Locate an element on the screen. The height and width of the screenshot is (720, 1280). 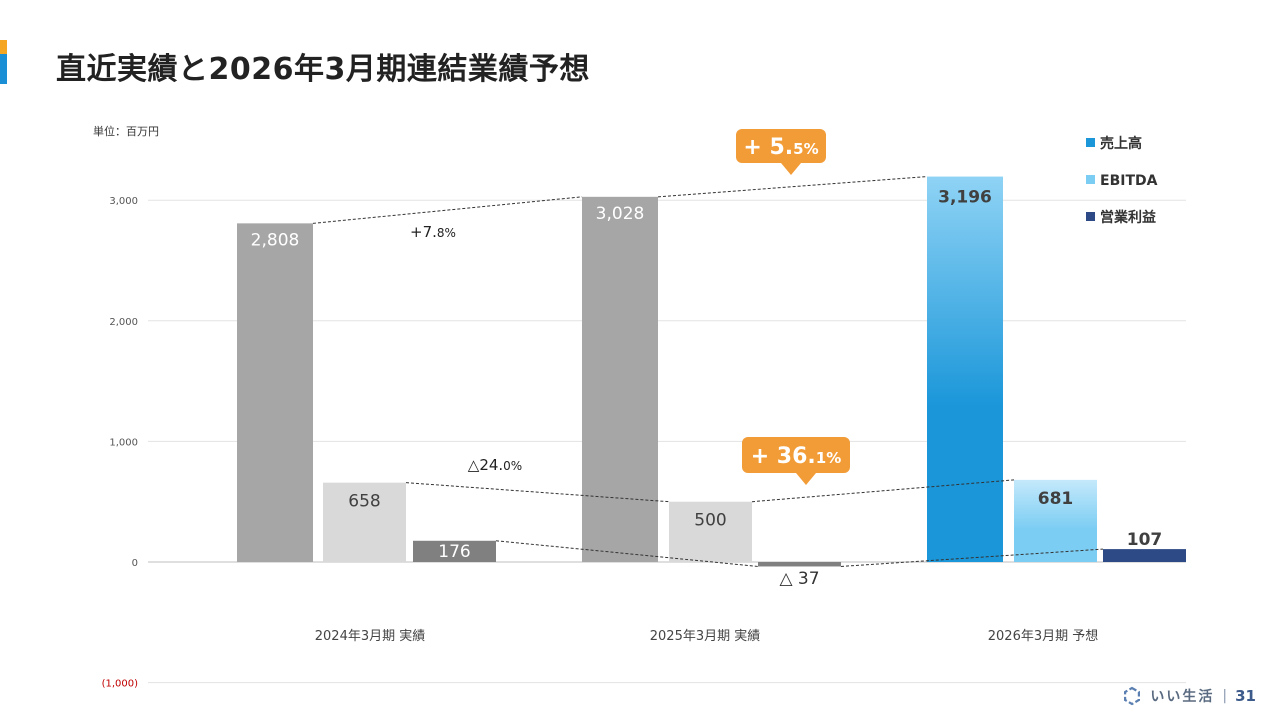
y-tick-label: 2,000 is located at coordinates (123, 322).